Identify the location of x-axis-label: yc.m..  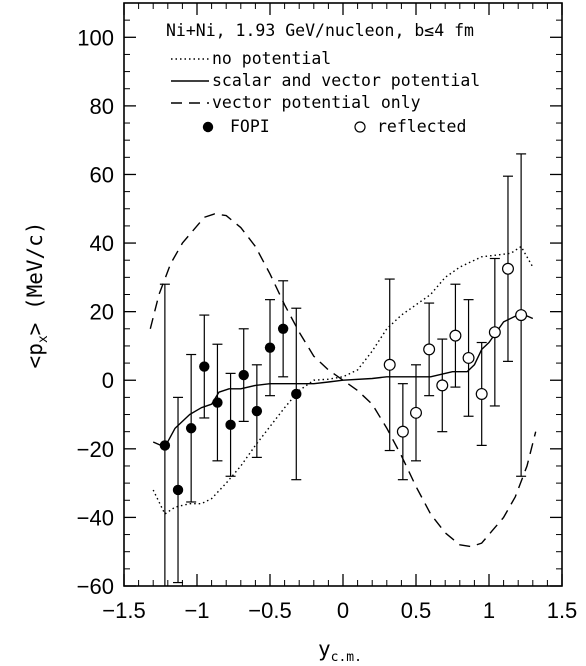
(340, 651).